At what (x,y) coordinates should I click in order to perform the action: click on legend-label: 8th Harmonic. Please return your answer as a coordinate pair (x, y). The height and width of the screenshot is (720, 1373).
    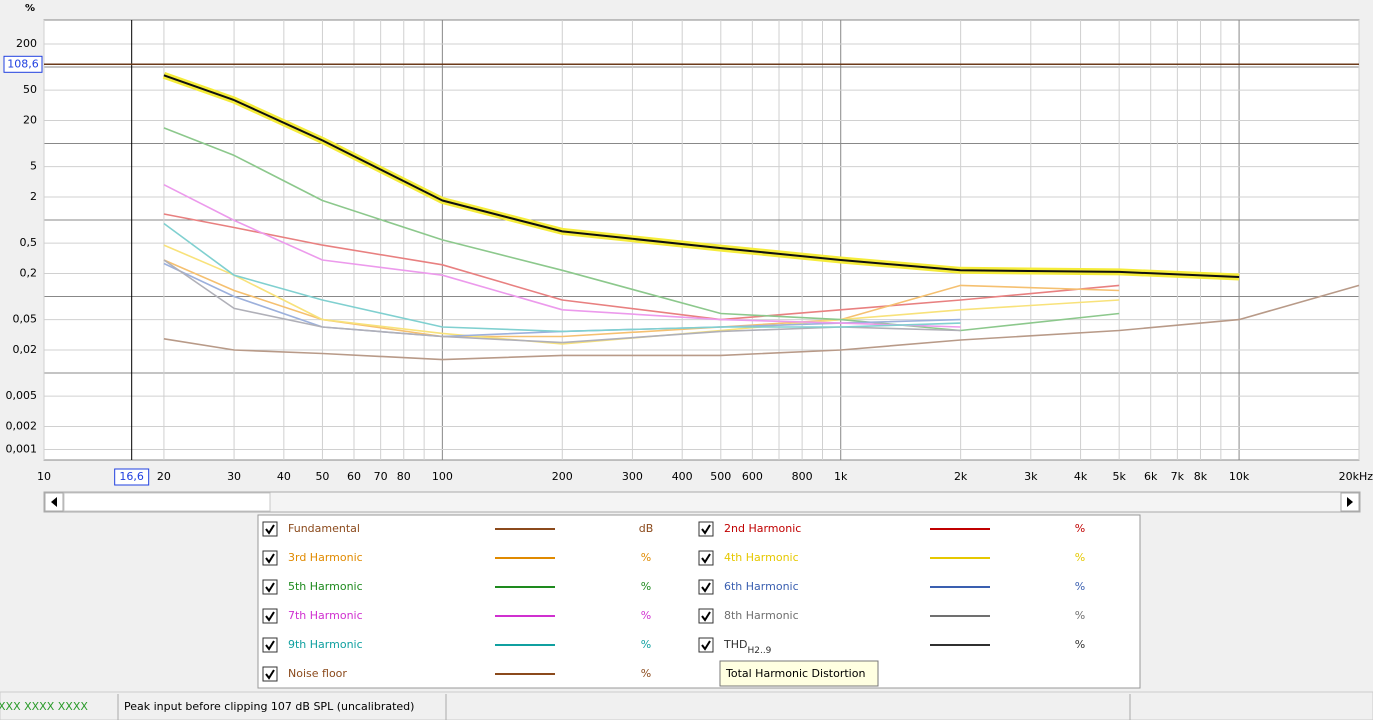
    Looking at the image, I should click on (761, 615).